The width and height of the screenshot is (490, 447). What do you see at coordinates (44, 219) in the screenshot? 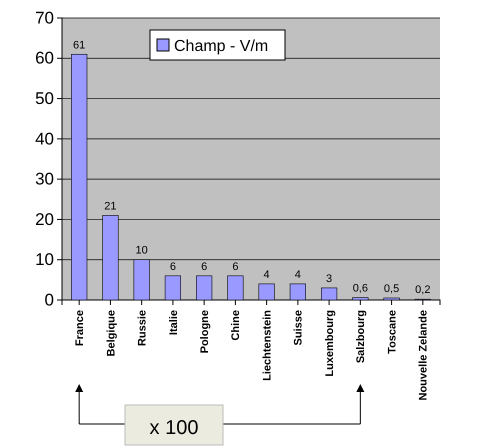
I see `y-tick-label: 20` at bounding box center [44, 219].